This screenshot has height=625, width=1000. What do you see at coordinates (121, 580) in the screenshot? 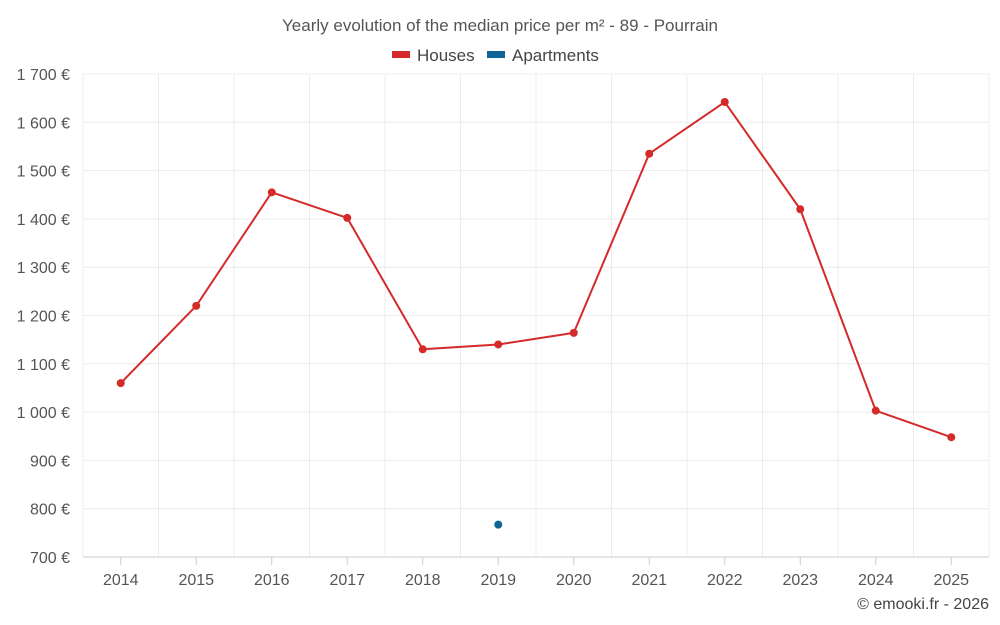
I see `x-tick-label: 2014` at bounding box center [121, 580].